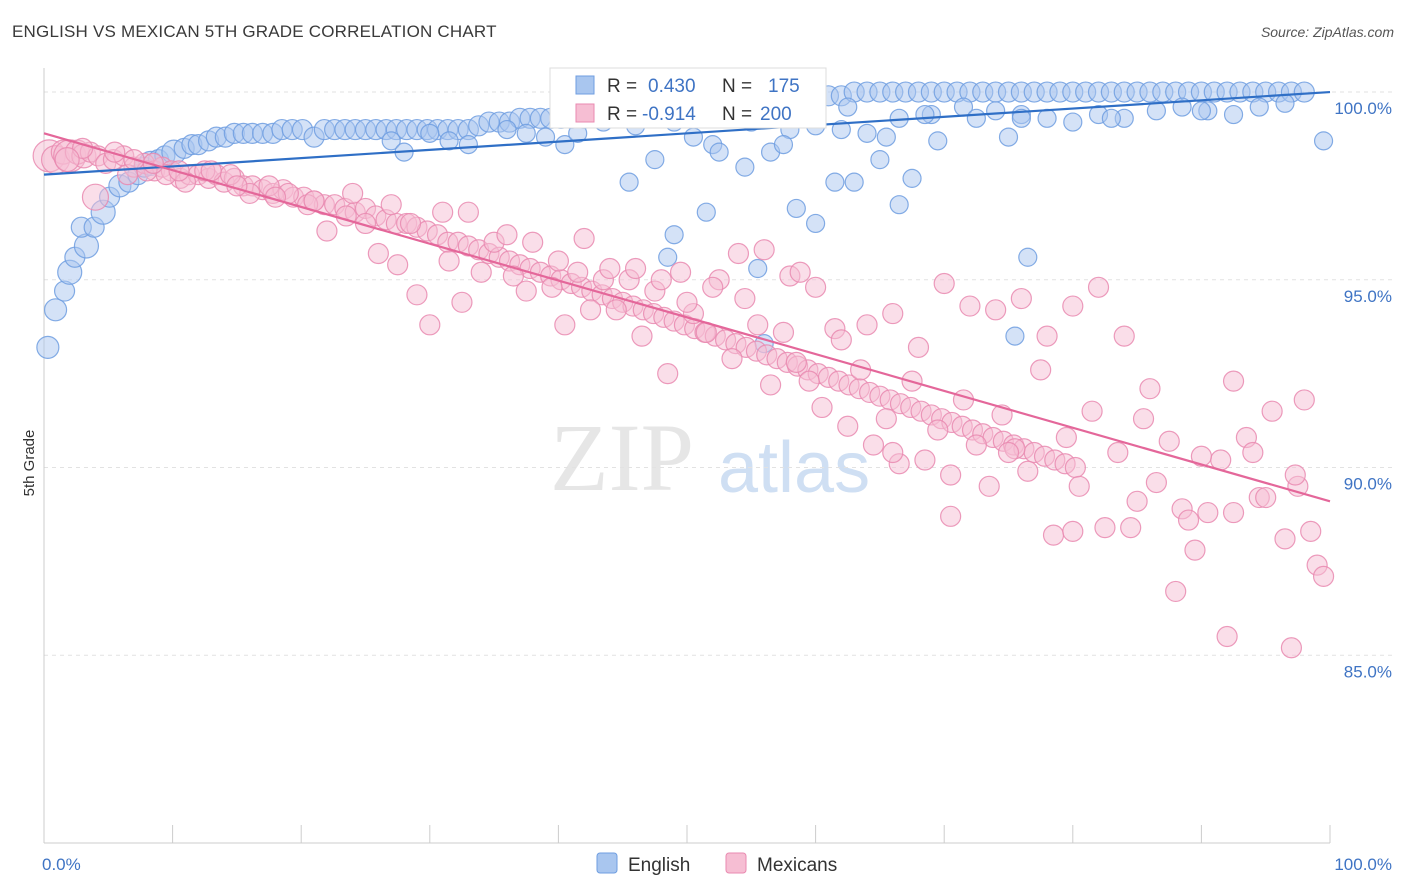 Image resolution: width=1406 pixels, height=892 pixels. Describe the element at coordinates (737, 114) in the screenshot. I see `mexicans-n-label: N =` at that location.